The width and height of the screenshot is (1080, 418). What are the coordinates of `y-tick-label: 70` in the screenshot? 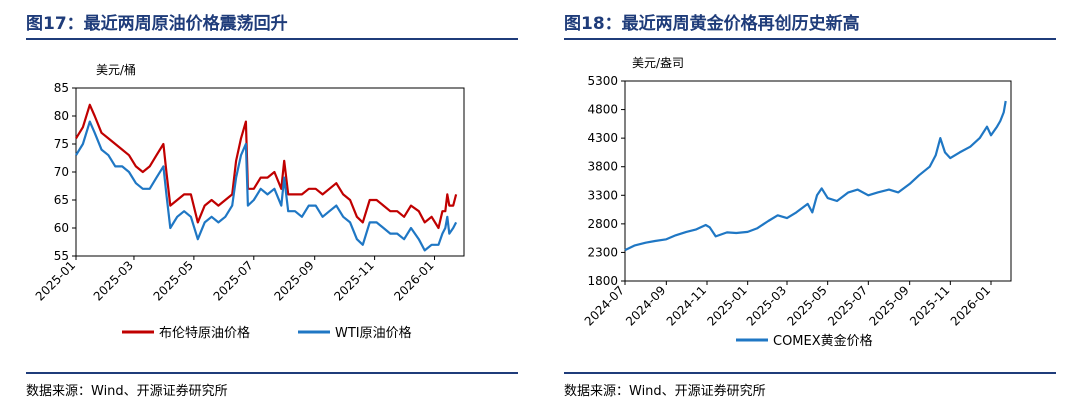 It's located at (61, 172).